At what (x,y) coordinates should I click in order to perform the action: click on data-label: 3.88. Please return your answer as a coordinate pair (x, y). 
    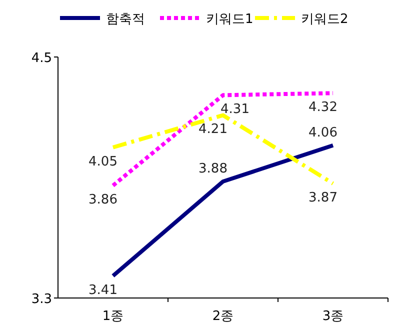
    Looking at the image, I should click on (213, 169).